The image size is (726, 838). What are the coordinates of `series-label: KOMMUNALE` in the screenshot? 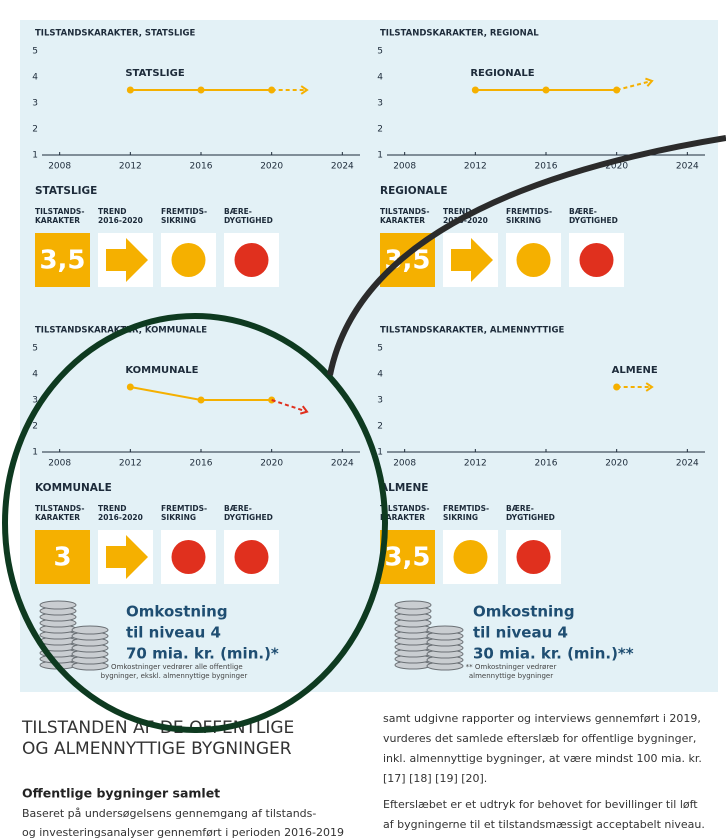 It's located at (161, 370).